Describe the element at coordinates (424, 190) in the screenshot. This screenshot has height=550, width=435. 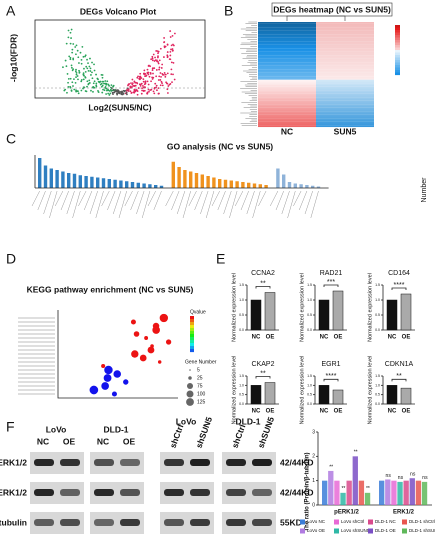
I see `axis-label: Number` at that location.